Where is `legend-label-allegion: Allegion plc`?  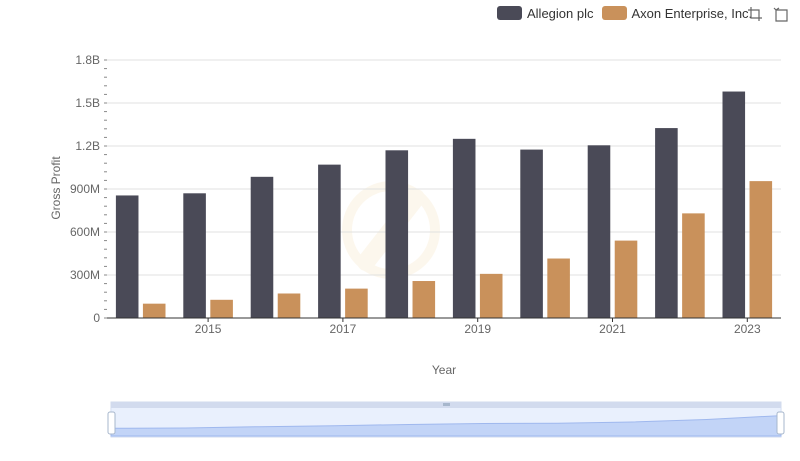 legend-label-allegion: Allegion plc is located at coordinates (560, 13).